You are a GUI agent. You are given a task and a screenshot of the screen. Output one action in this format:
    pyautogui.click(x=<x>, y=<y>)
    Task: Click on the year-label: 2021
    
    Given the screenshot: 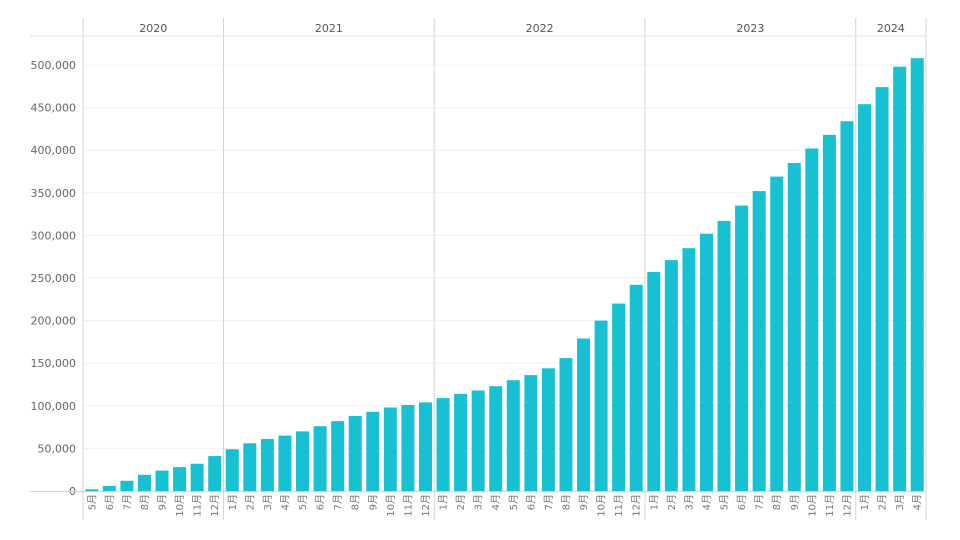 What is the action you would take?
    pyautogui.click(x=329, y=28)
    